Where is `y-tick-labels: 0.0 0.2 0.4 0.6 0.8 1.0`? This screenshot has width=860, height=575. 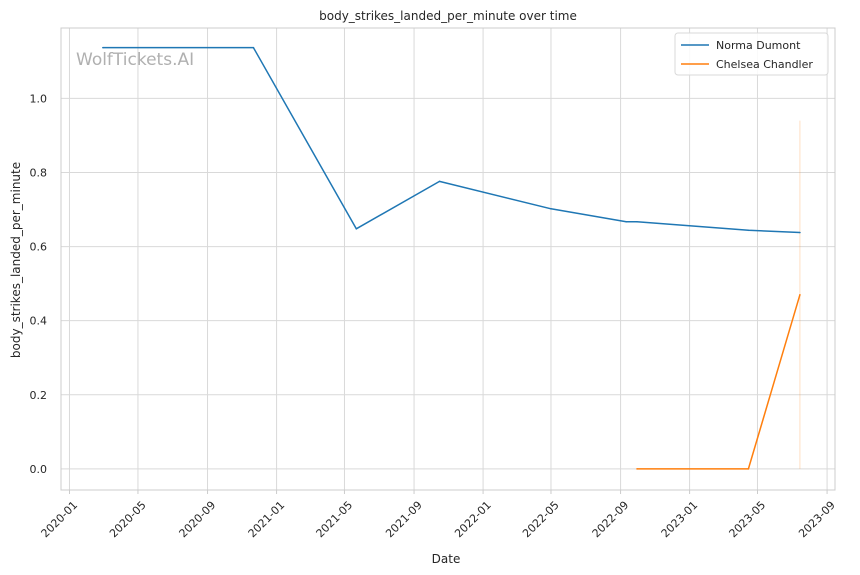
y-tick-labels: 0.0 0.2 0.4 0.6 0.8 1.0 is located at coordinates (39, 283).